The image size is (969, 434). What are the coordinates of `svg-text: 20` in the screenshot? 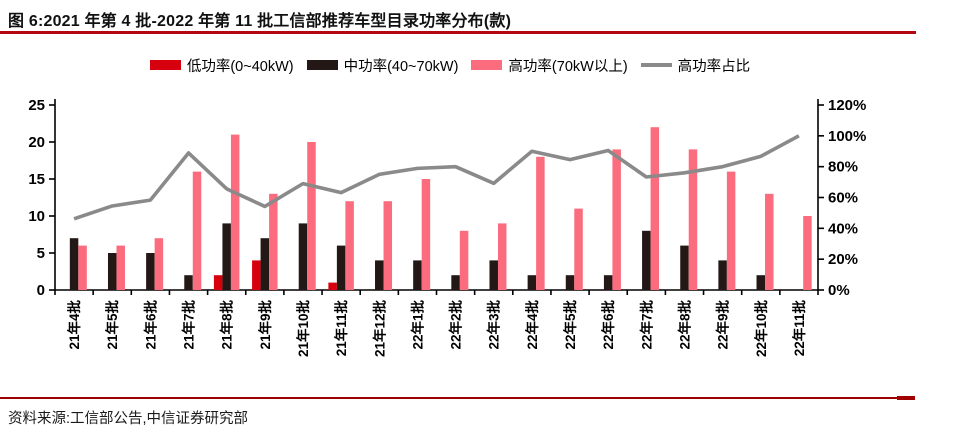 It's located at (36, 142).